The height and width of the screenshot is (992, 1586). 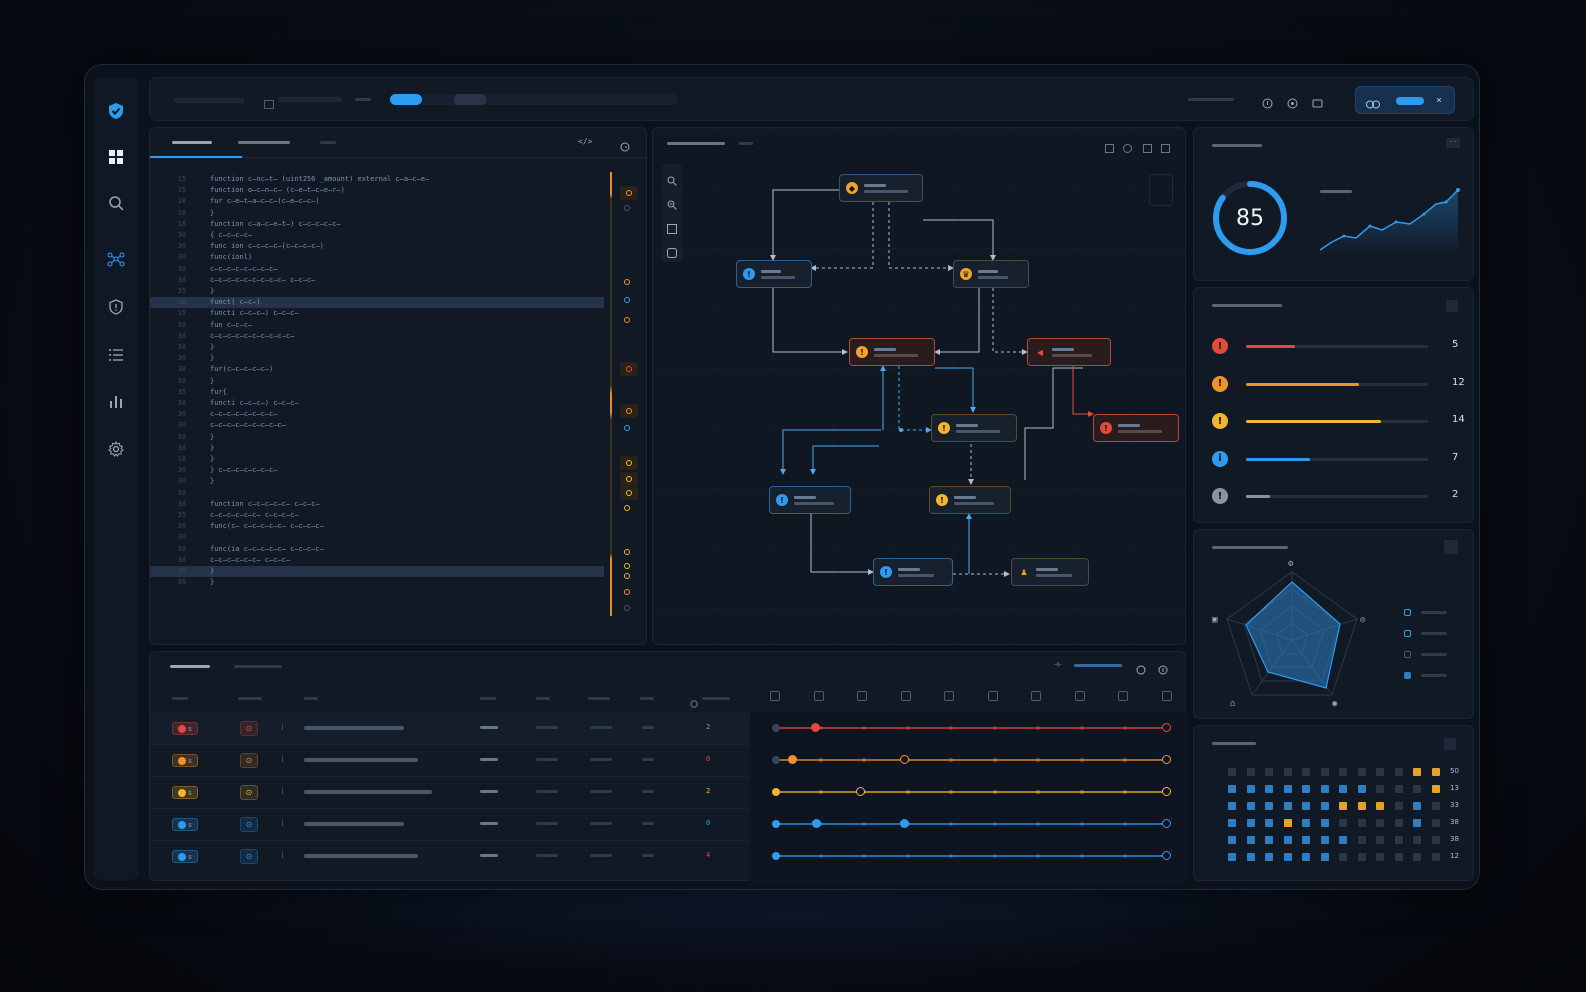 I want to click on code-line: 38 c̶c̶c̶c̶c̶c̶c̶c̶c̶ c̶c̶c̶, so click(x=377, y=280).